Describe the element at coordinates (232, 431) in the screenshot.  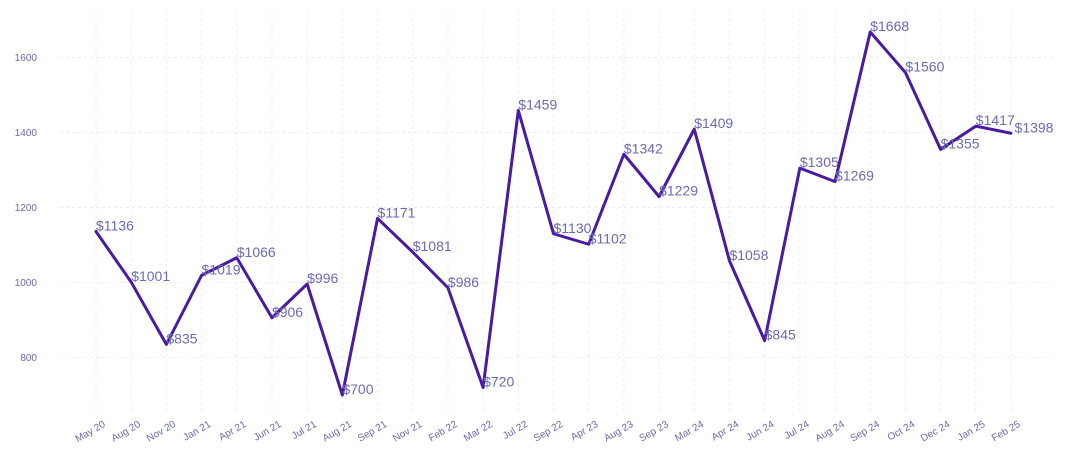
I see `x-tick-label: Apr 21` at that location.